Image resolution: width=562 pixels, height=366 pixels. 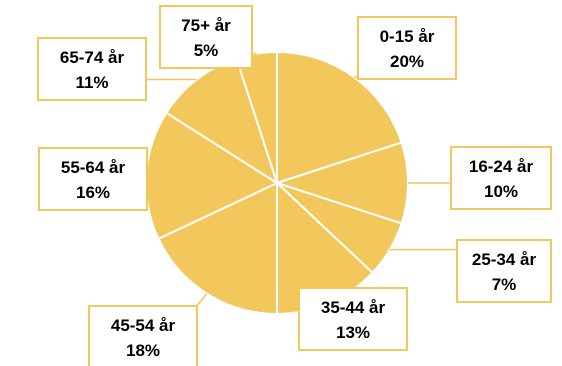 I want to click on slice-category-label-7: 75+ år, so click(x=206, y=25).